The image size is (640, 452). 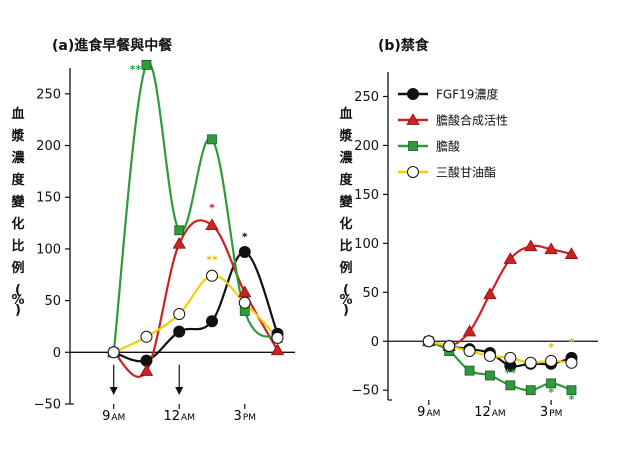 What do you see at coordinates (370, 293) in the screenshot?
I see `y-tick-label: 50` at bounding box center [370, 293].